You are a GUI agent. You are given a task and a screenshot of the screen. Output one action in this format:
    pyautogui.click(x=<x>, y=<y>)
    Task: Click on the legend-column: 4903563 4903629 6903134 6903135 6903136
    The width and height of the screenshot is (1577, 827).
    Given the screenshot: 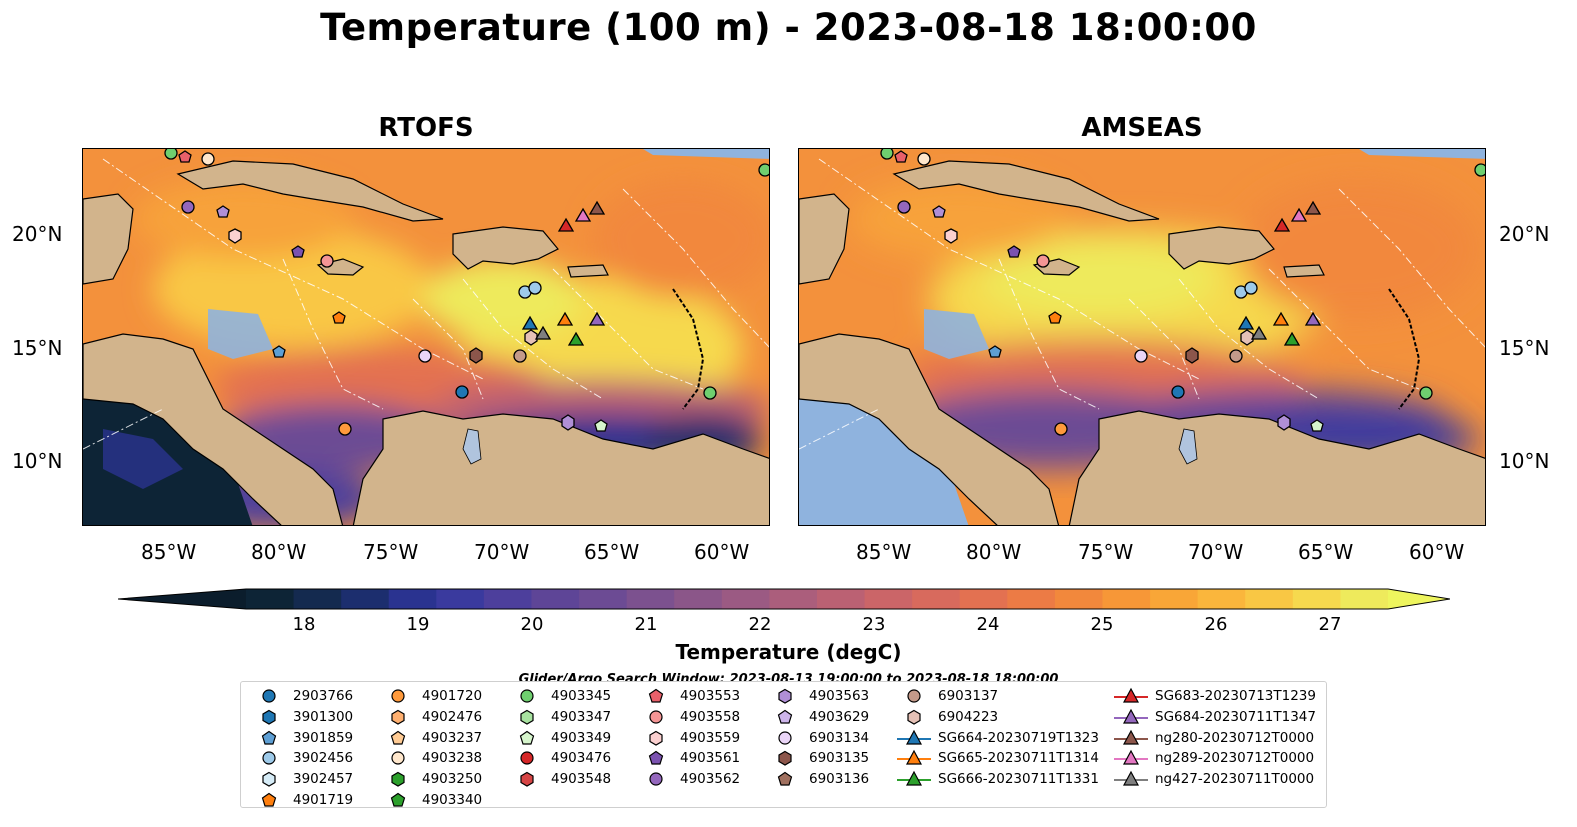 What is the action you would take?
    pyautogui.click(x=818, y=737)
    